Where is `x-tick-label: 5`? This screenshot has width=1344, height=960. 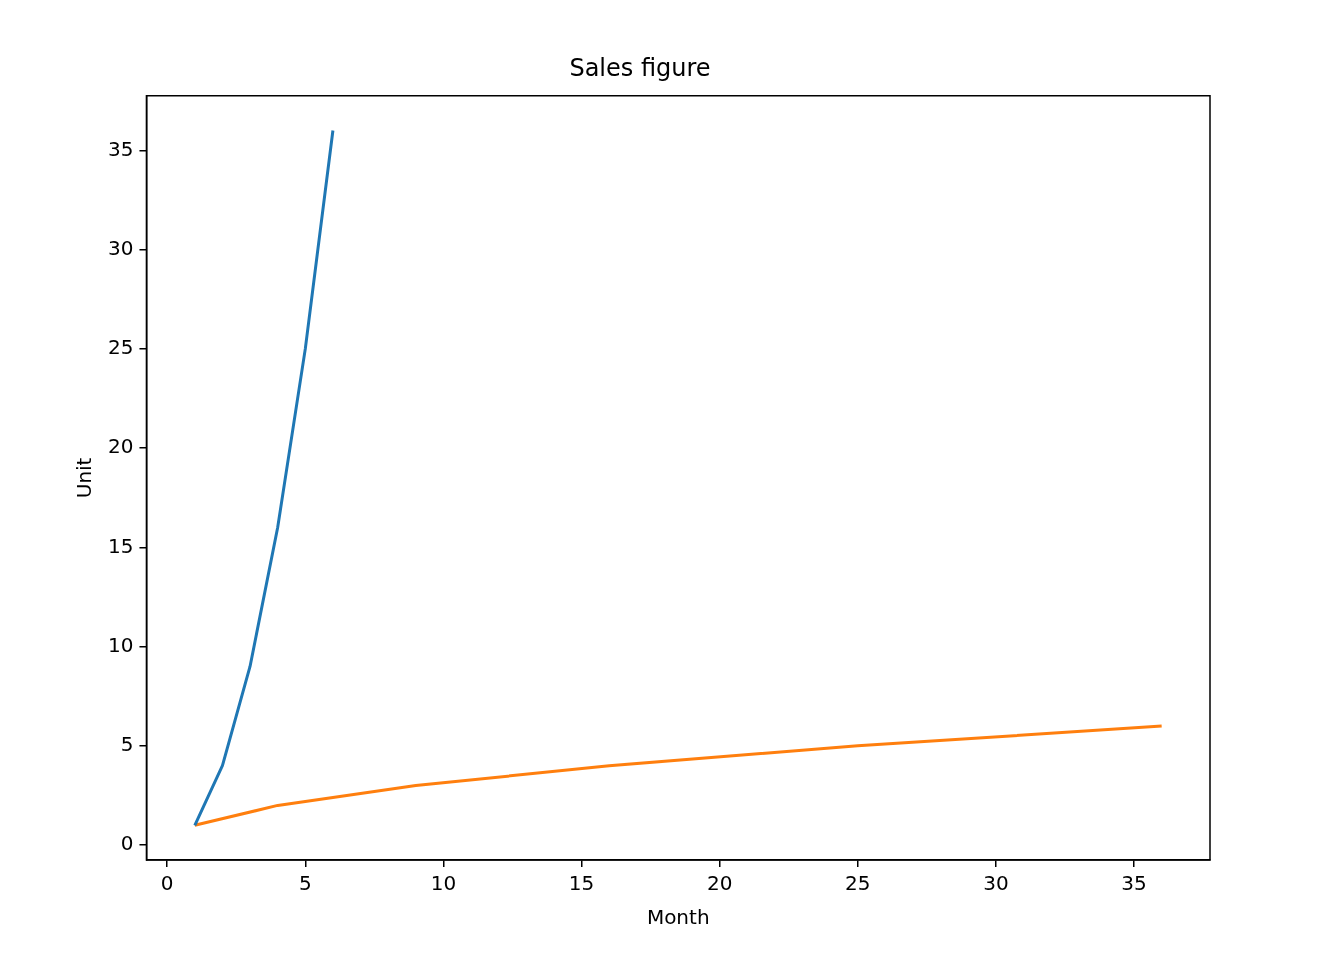 x-tick-label: 5 is located at coordinates (305, 883).